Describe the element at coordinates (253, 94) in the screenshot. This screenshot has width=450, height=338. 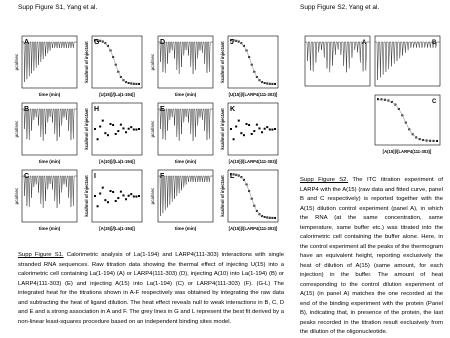
I see `axis-label: [U(15)]/[LARP4(111-303)]` at that location.